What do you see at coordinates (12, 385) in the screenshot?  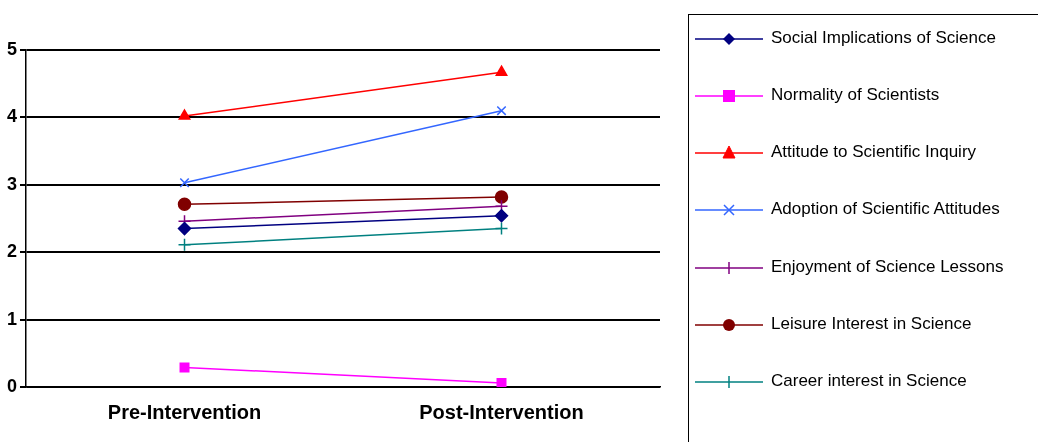 I see `y-tick-label: 0` at bounding box center [12, 385].